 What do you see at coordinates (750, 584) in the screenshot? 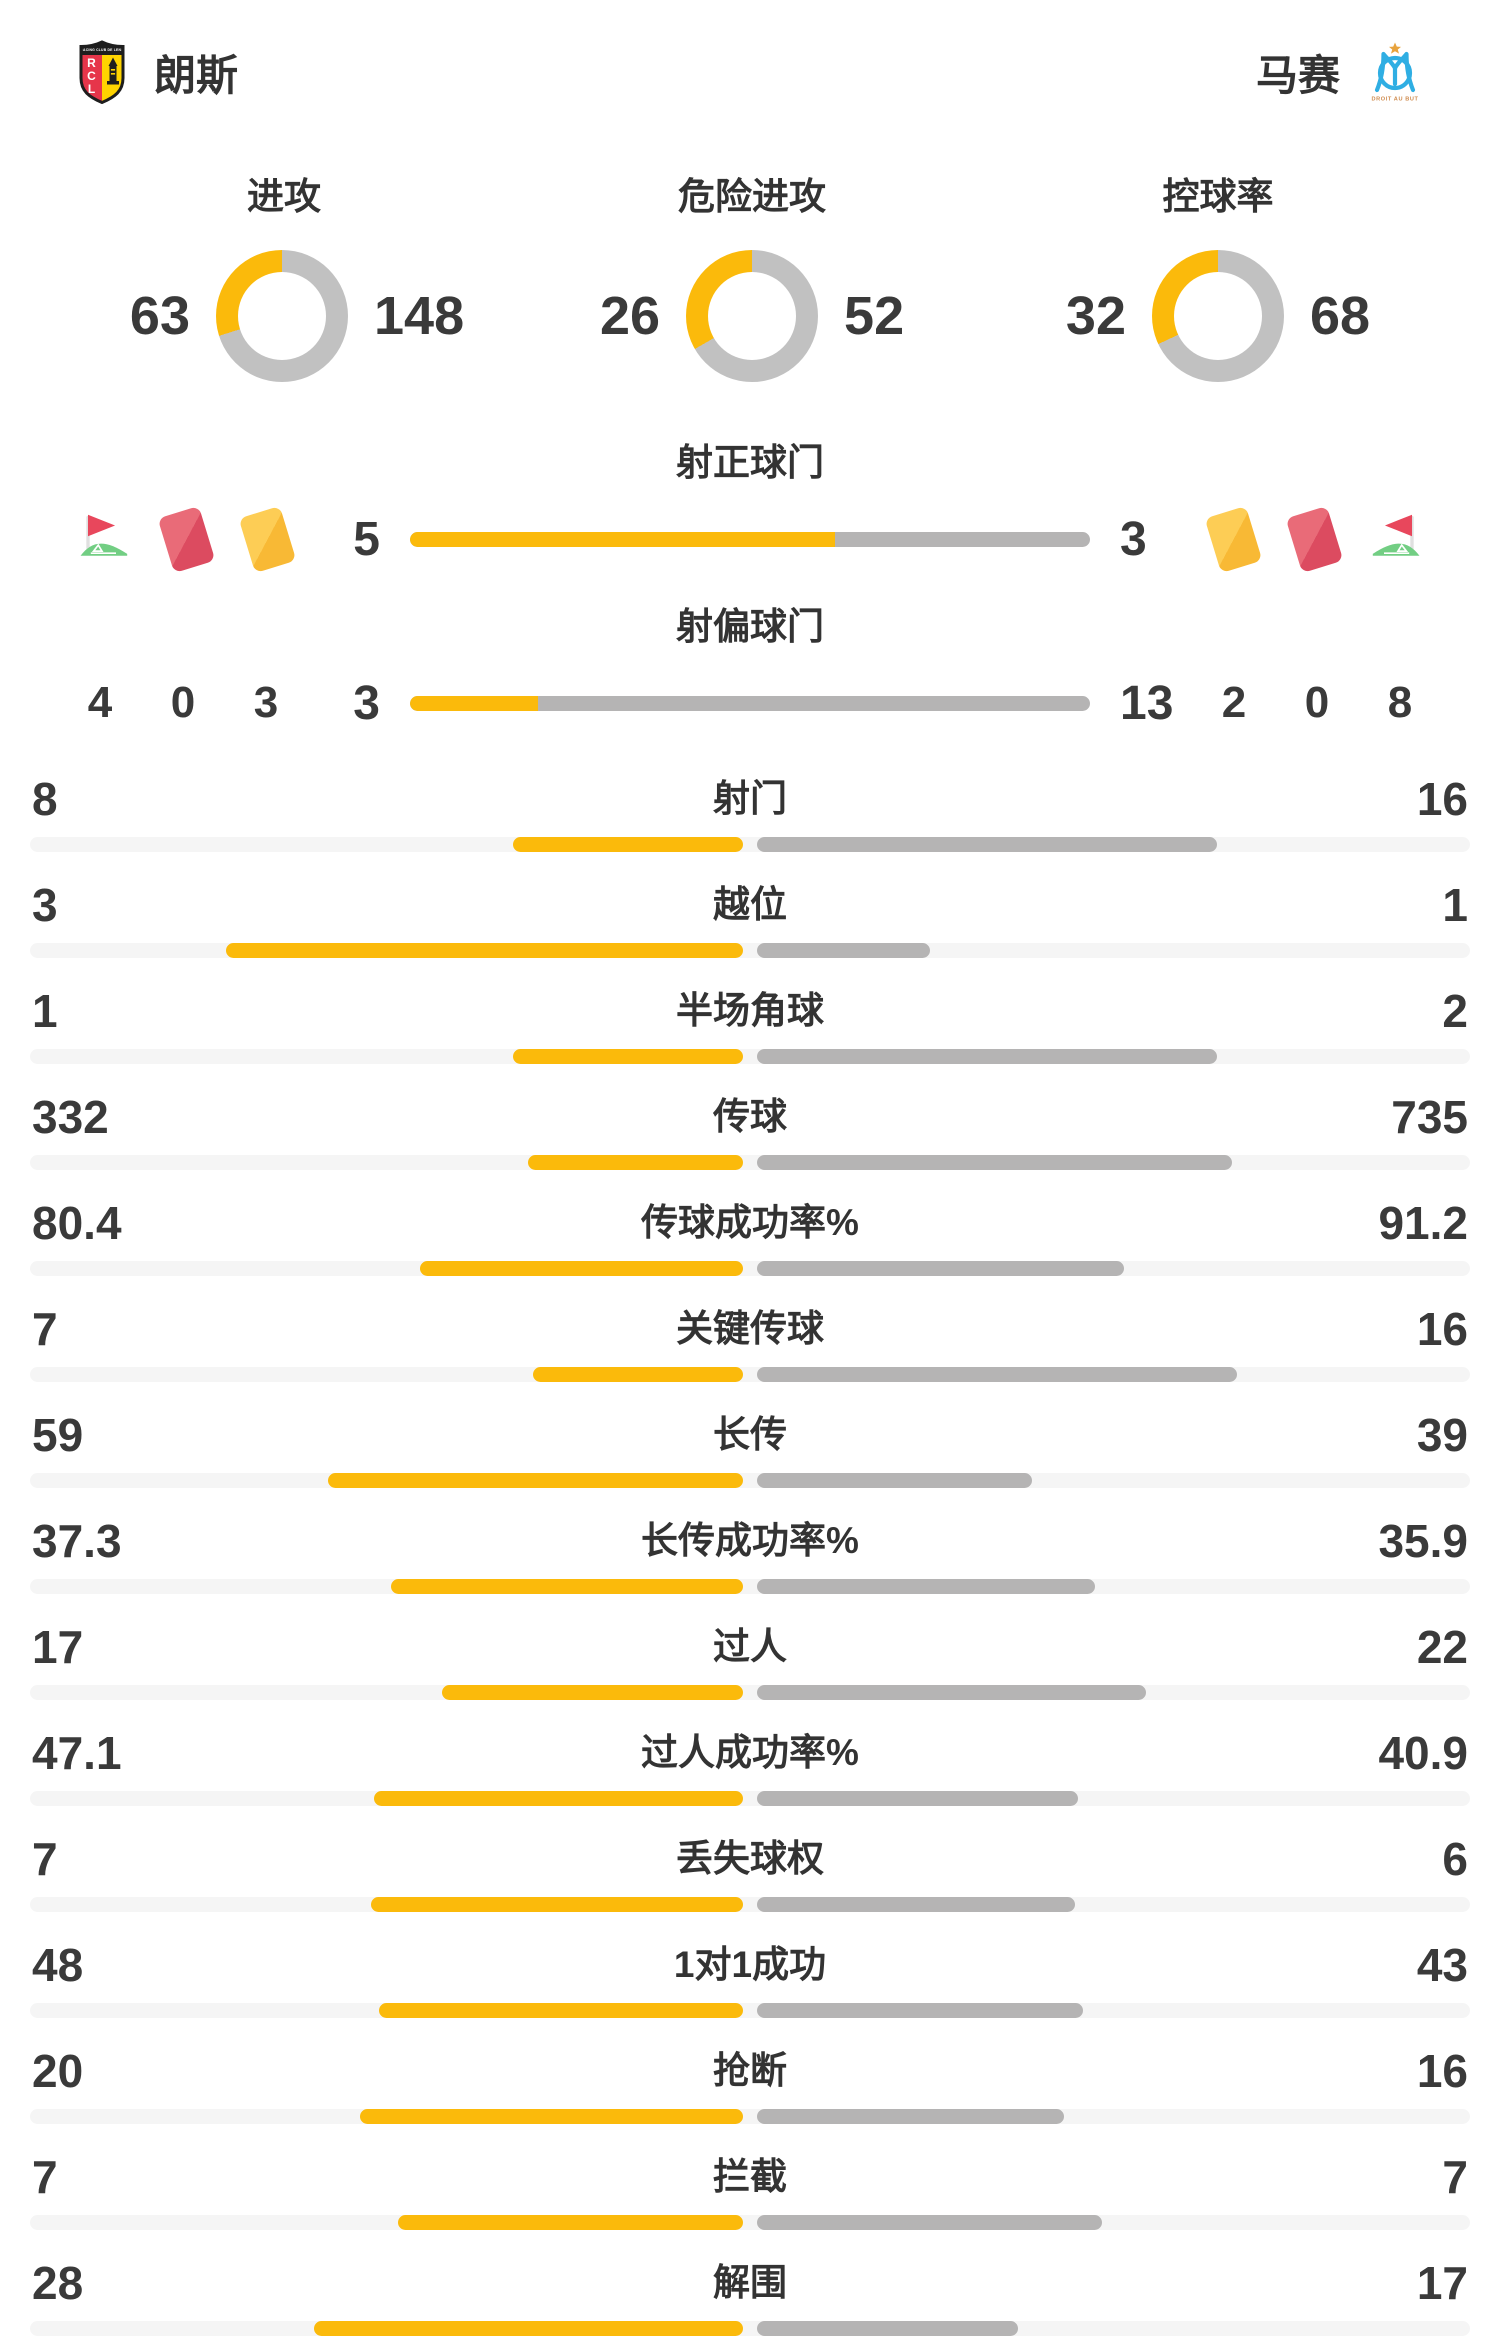
I see `shots-section: 射正球门 5 3` at bounding box center [750, 584].